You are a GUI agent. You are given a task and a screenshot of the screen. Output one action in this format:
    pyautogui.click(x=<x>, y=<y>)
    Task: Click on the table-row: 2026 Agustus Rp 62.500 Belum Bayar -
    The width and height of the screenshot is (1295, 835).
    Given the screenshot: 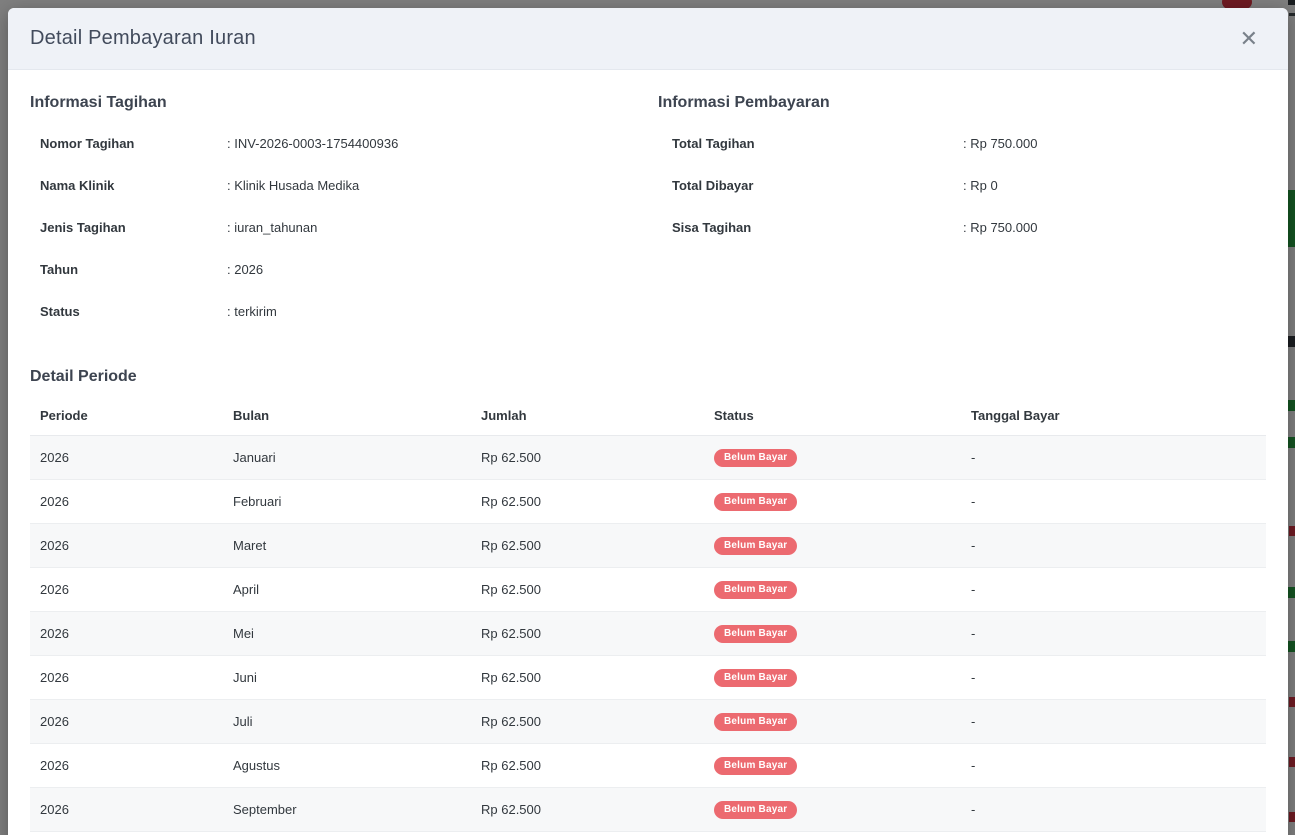 What is the action you would take?
    pyautogui.click(x=648, y=766)
    